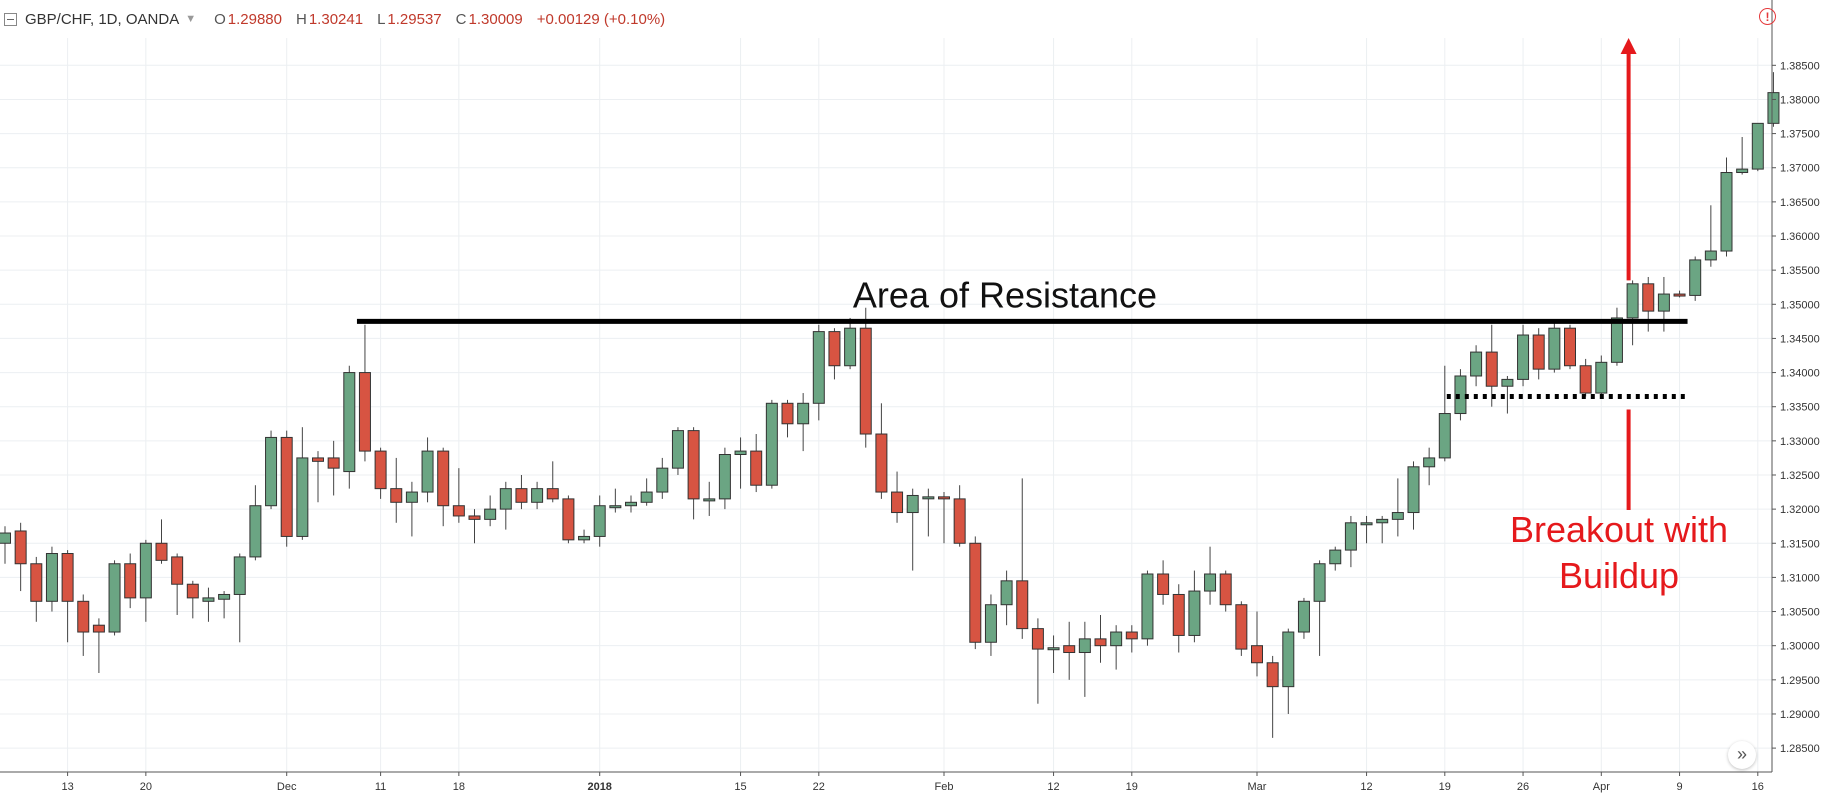  What do you see at coordinates (1767, 16) in the screenshot?
I see `exclamation-circle-icon: !` at bounding box center [1767, 16].